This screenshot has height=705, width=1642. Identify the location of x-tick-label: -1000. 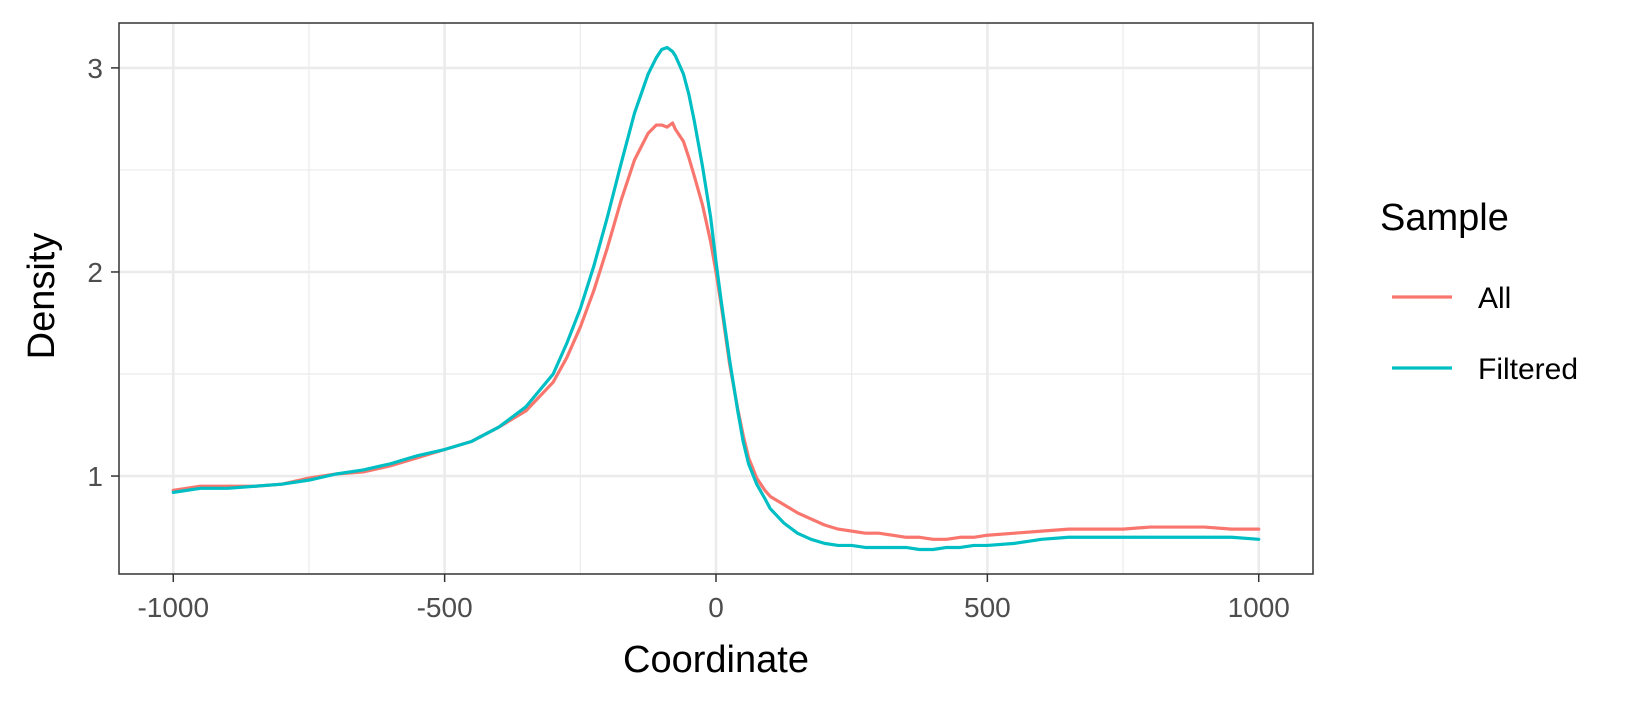
(173, 607).